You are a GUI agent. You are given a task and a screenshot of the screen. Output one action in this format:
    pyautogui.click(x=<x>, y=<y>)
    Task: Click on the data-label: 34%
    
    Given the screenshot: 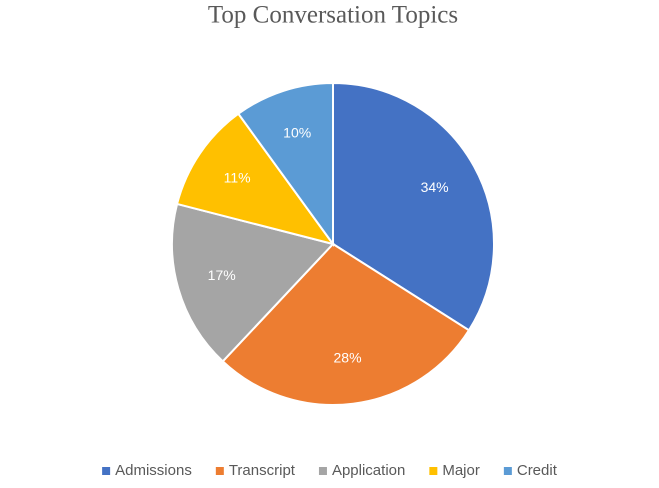 What is the action you would take?
    pyautogui.click(x=435, y=187)
    